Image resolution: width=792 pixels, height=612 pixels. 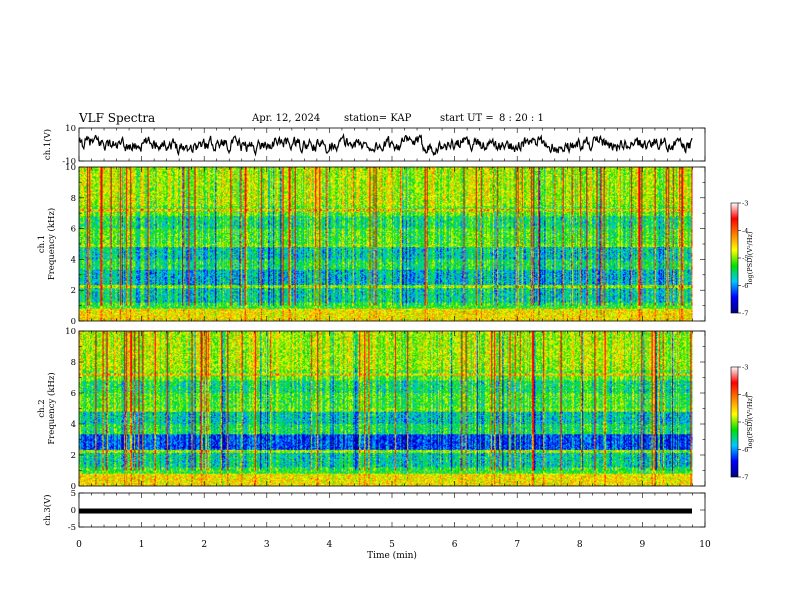 What do you see at coordinates (69, 162) in the screenshot?
I see `y-tick-label: -10` at bounding box center [69, 162].